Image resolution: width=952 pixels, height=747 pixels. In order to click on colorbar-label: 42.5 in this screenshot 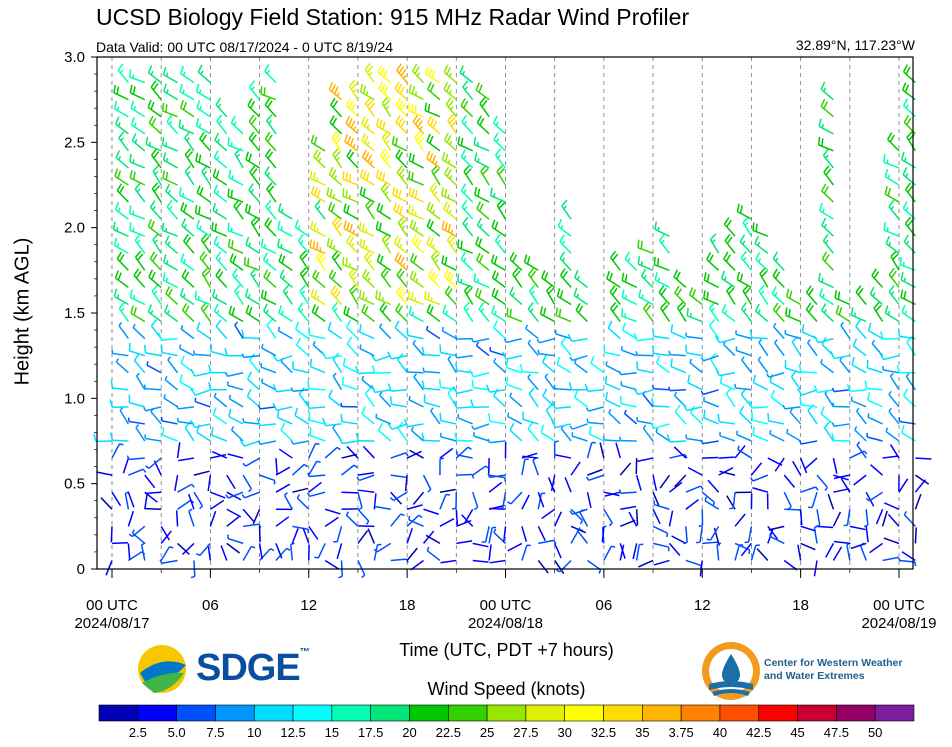, I will do `click(758, 732)`.